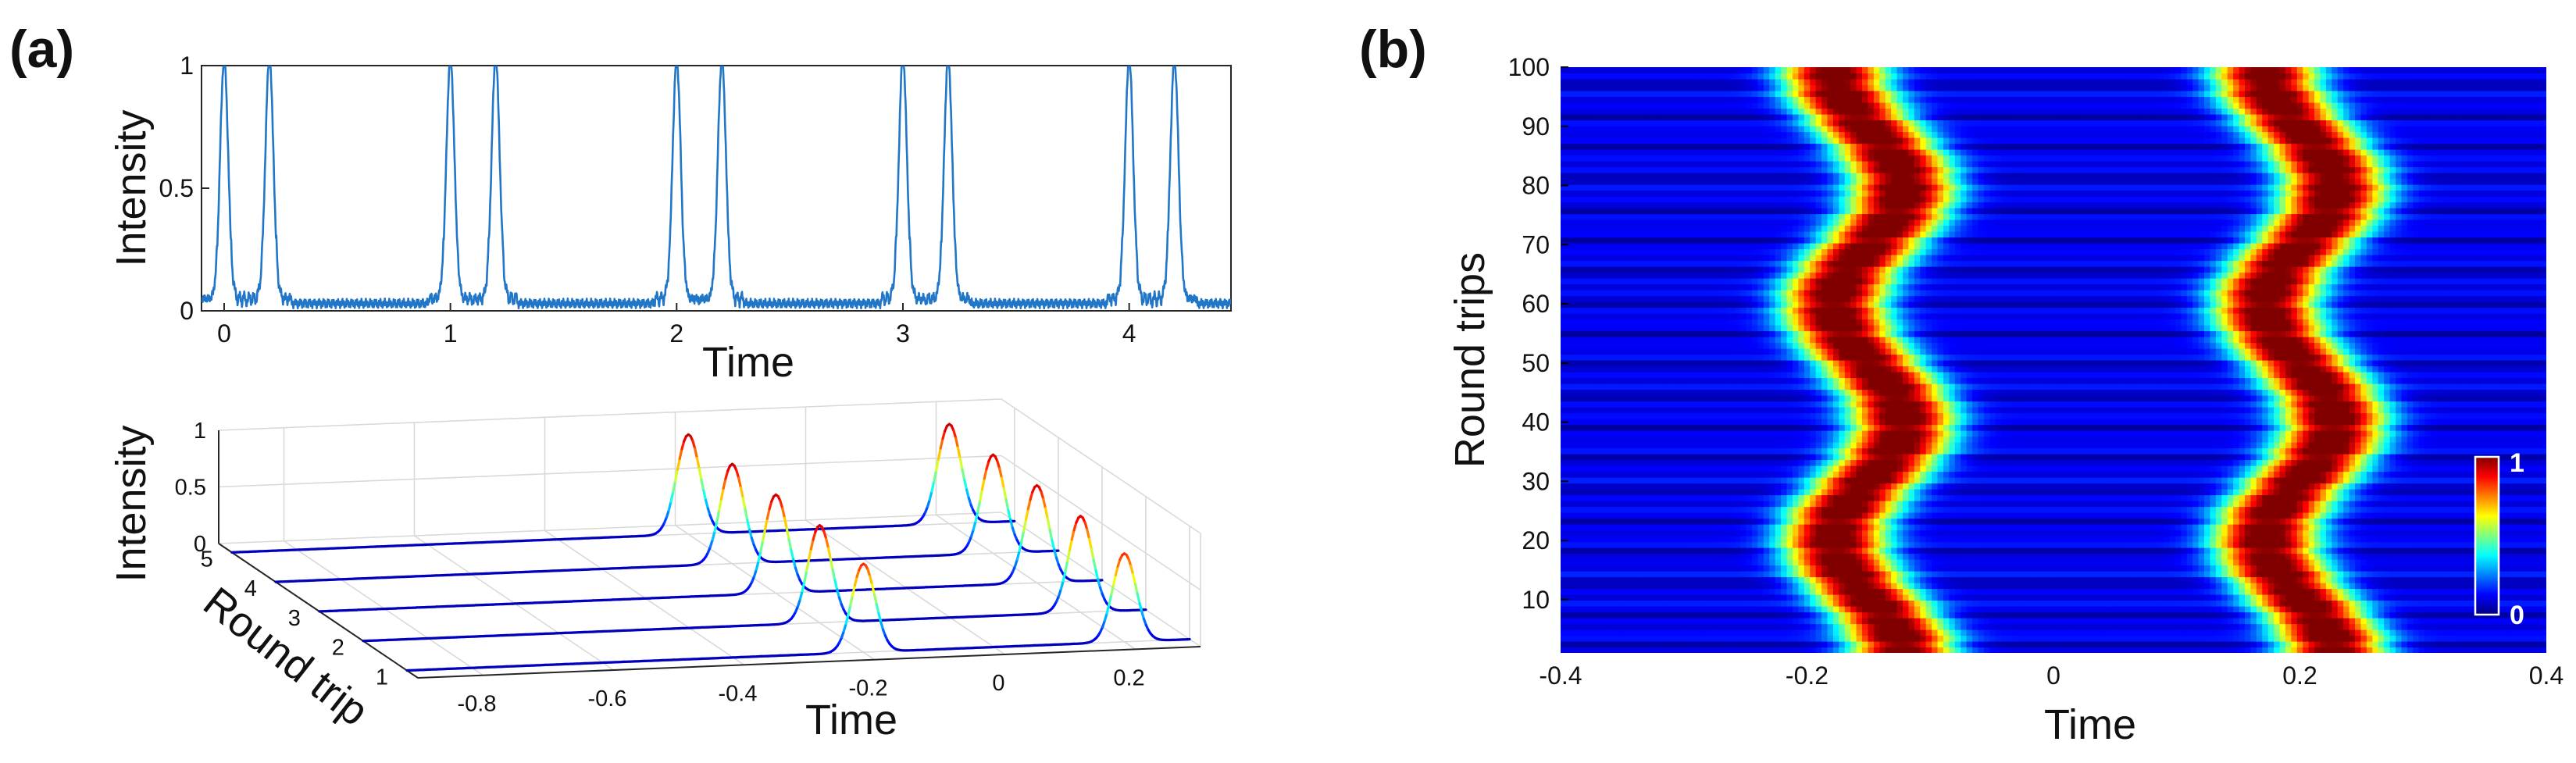 This screenshot has height=763, width=2576. What do you see at coordinates (382, 677) in the screenshot?
I see `waterfall-round-trip-tick-label: 1` at bounding box center [382, 677].